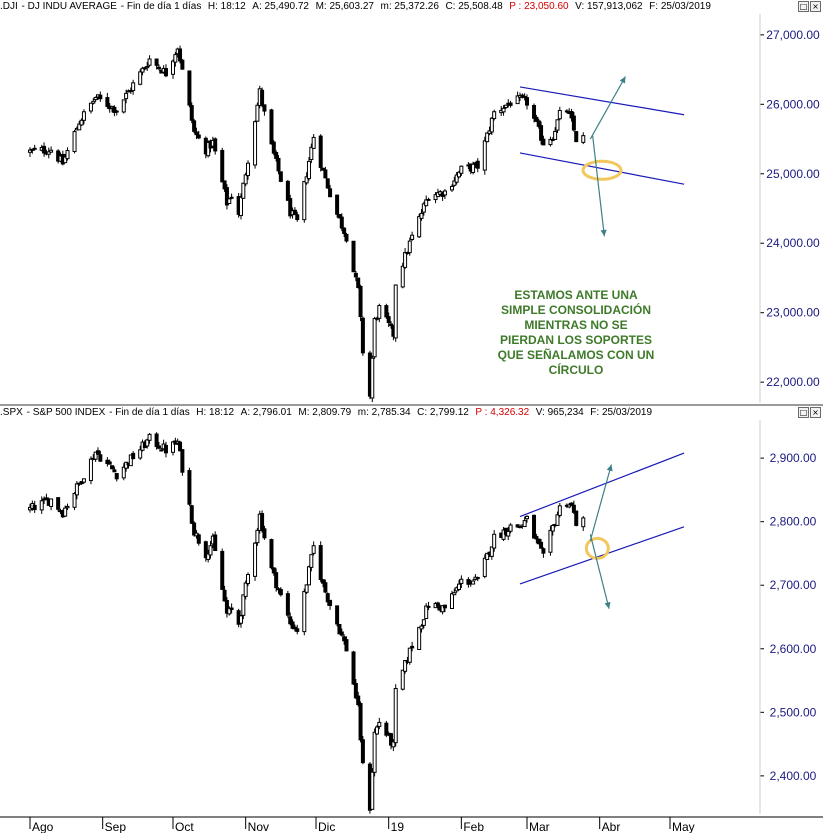 The width and height of the screenshot is (823, 833). What do you see at coordinates (680, 6) in the screenshot?
I see `dji-date: F: 25/03/2019` at bounding box center [680, 6].